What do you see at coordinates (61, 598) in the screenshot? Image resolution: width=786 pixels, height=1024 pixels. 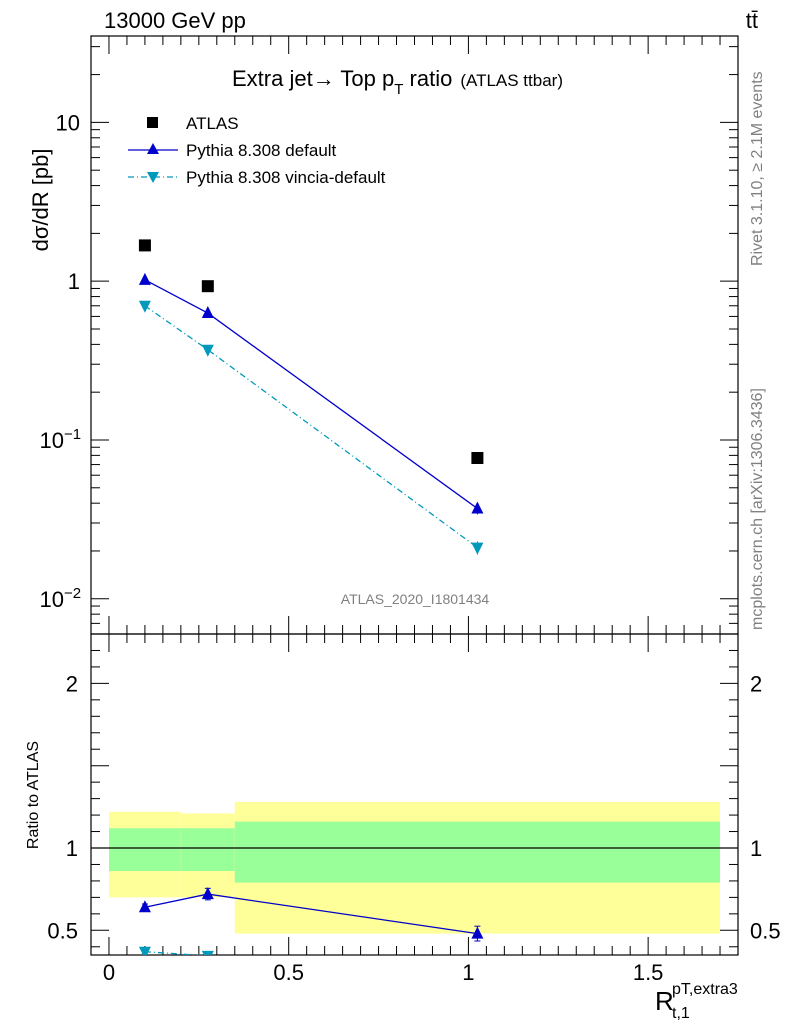 I see `y-tick-label-top: 10⁻²` at bounding box center [61, 598].